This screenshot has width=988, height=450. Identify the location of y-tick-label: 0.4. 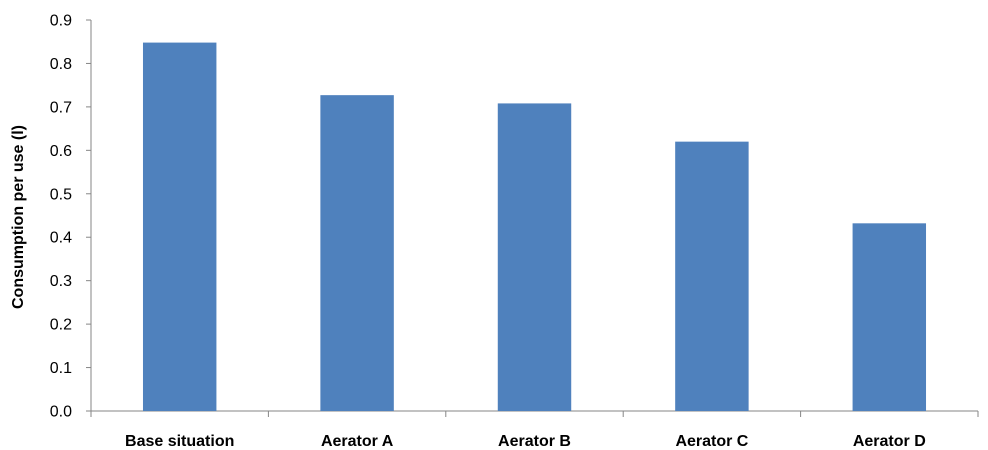
(61, 238).